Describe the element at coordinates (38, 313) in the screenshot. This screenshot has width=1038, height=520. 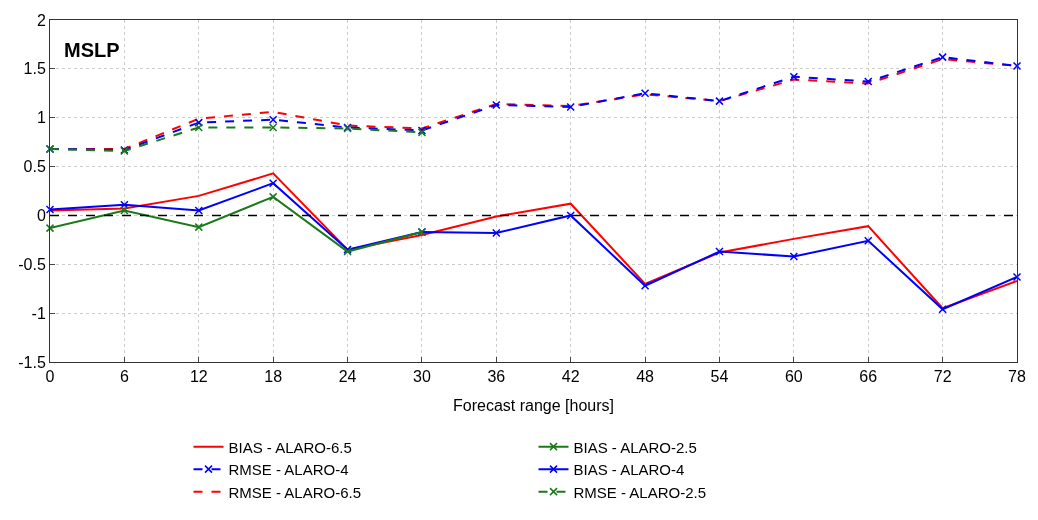
I see `y-tick-label: -1` at that location.